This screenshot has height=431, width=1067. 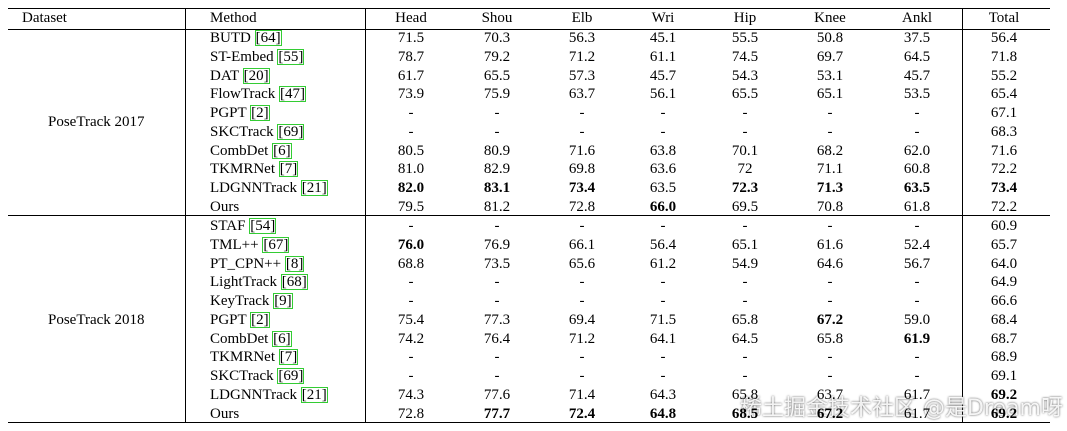 What do you see at coordinates (663, 38) in the screenshot?
I see `cell-value: 45.1` at bounding box center [663, 38].